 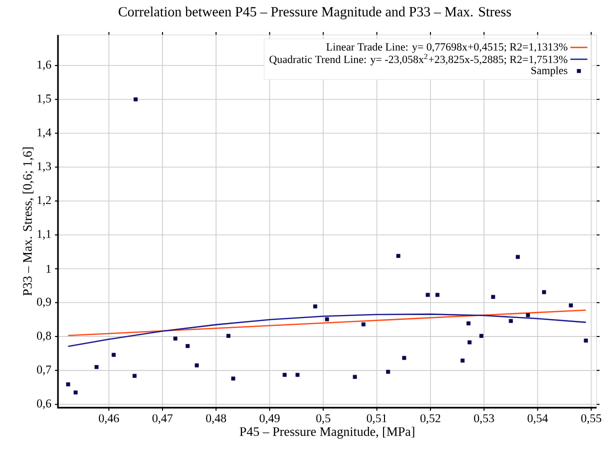 I want to click on legend-label: Linear Trade Line: y= 0,77698x+0,4515; R2=1,1313%, so click(x=447, y=48).